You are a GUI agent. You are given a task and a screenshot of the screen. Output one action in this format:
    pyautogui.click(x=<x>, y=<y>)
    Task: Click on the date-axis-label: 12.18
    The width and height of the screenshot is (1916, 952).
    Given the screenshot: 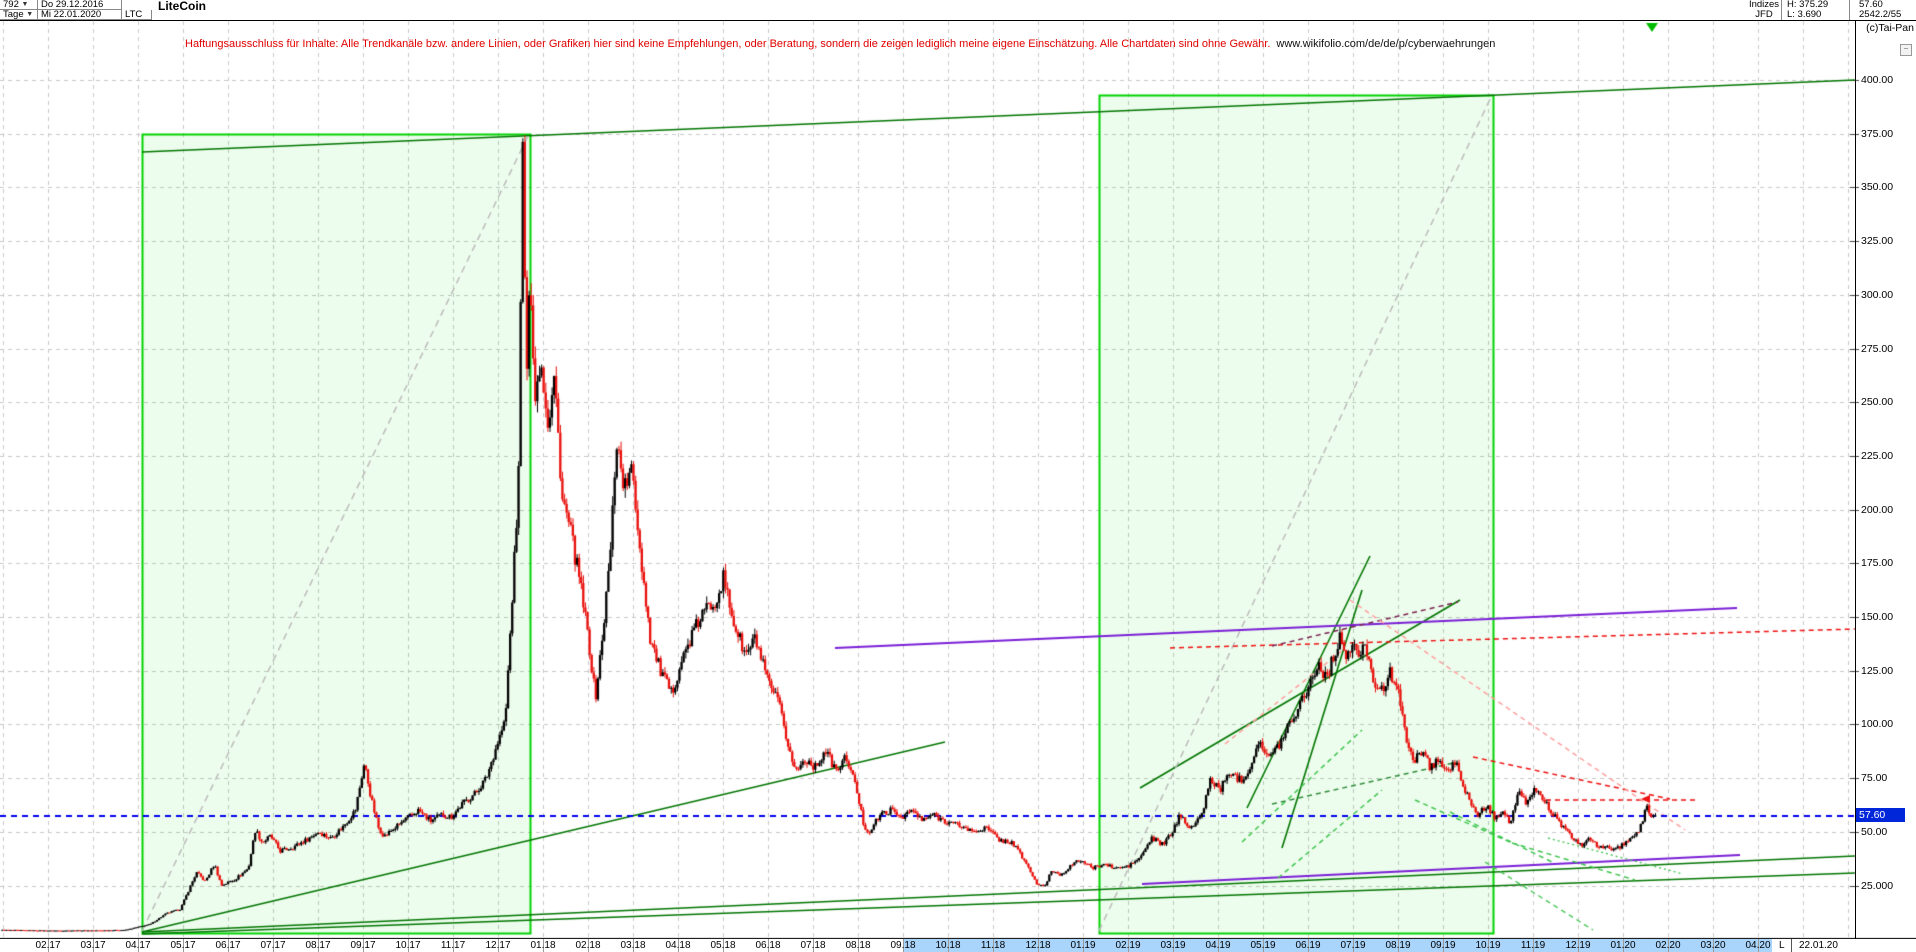 What is the action you would take?
    pyautogui.click(x=1038, y=945)
    